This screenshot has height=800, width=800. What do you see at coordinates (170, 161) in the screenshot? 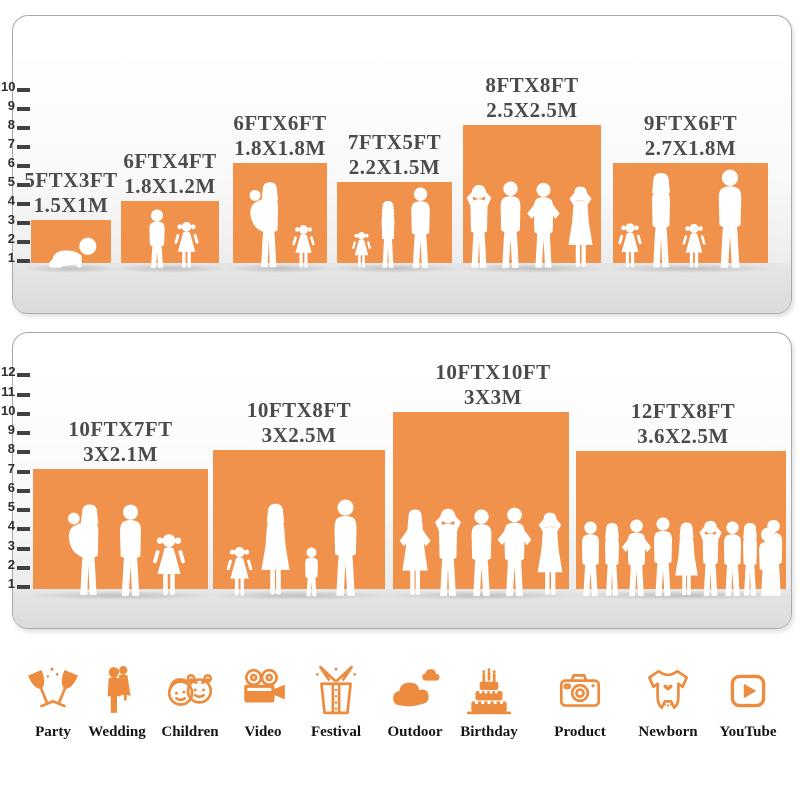
I see `backdrop-size-ft: 6FTX4FT` at bounding box center [170, 161].